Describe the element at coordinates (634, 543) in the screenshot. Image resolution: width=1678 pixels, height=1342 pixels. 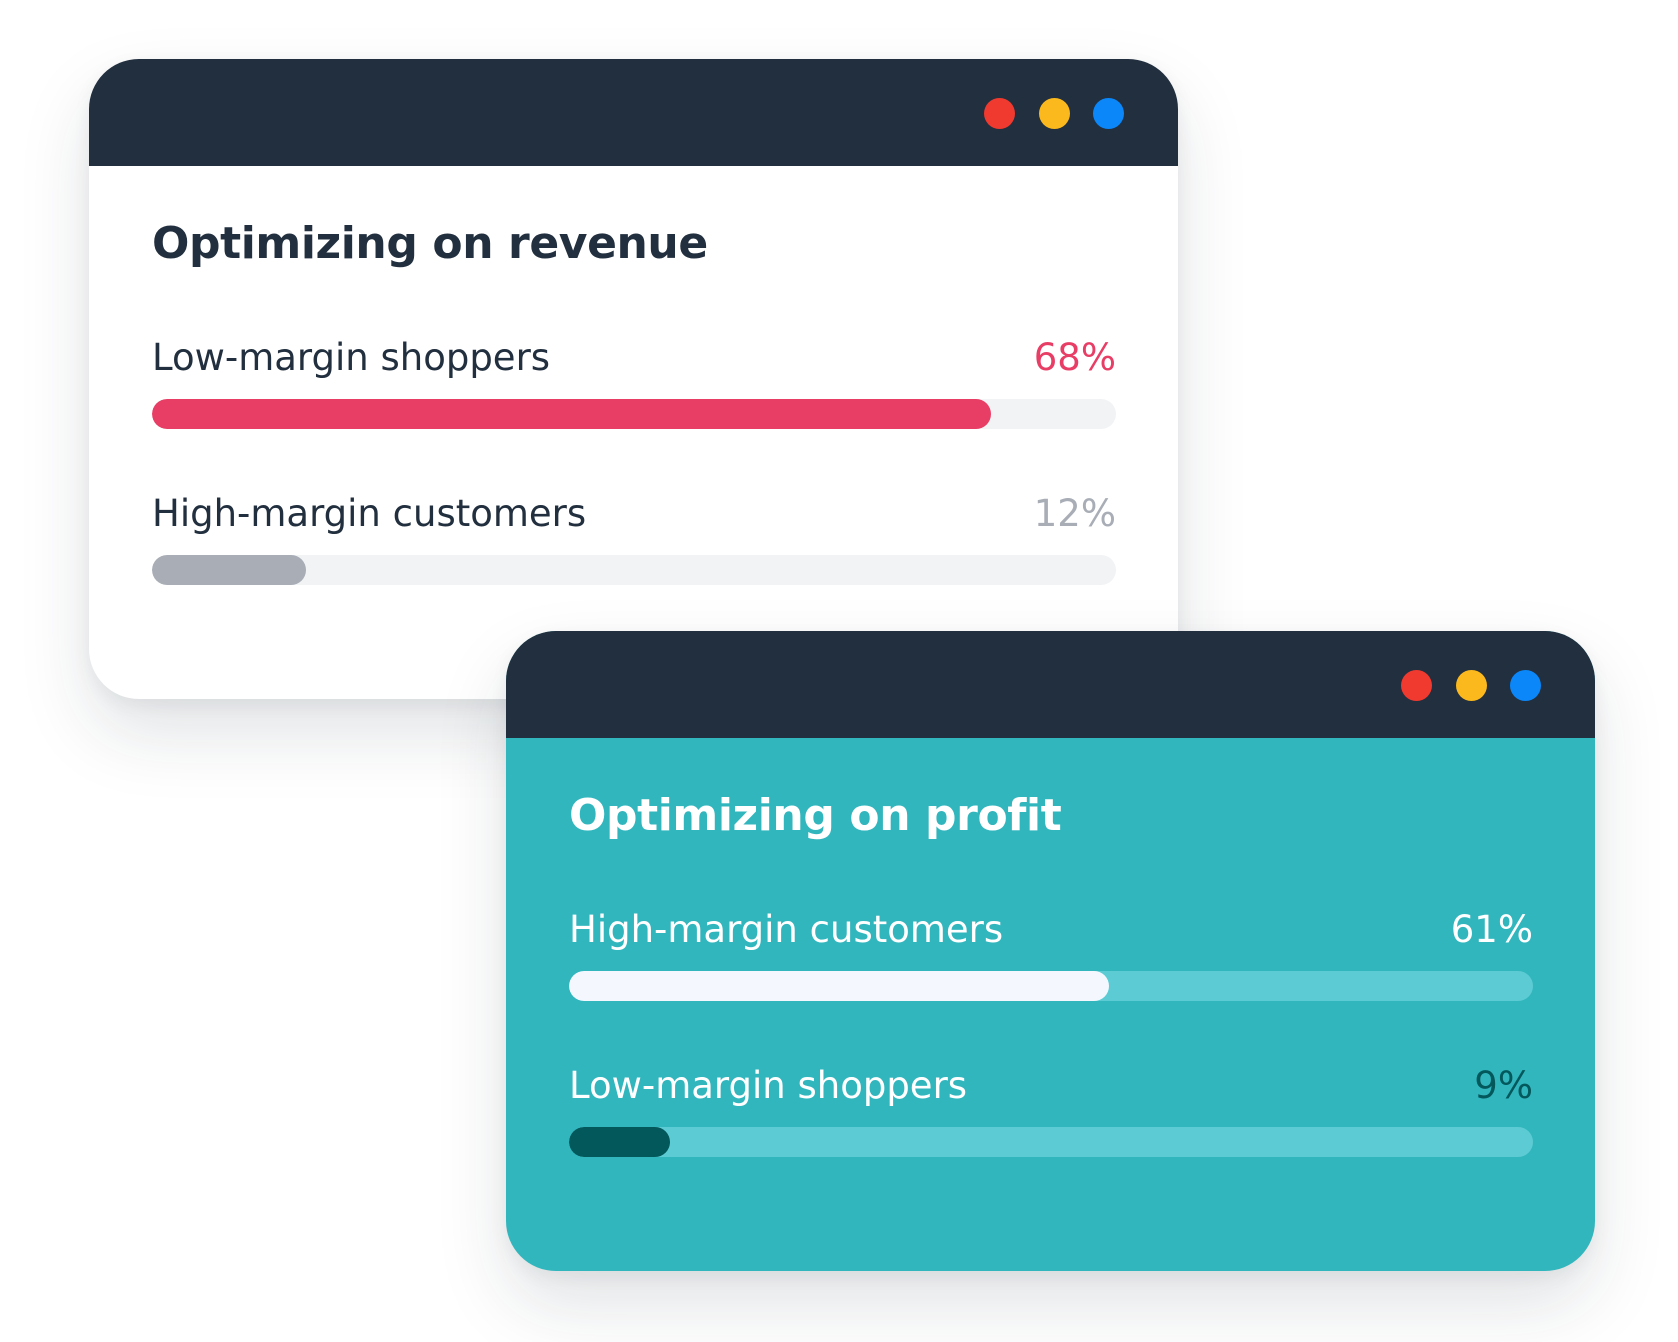
I see `revenue-row-high-margin-customers: High-margin customers 12%` at that location.